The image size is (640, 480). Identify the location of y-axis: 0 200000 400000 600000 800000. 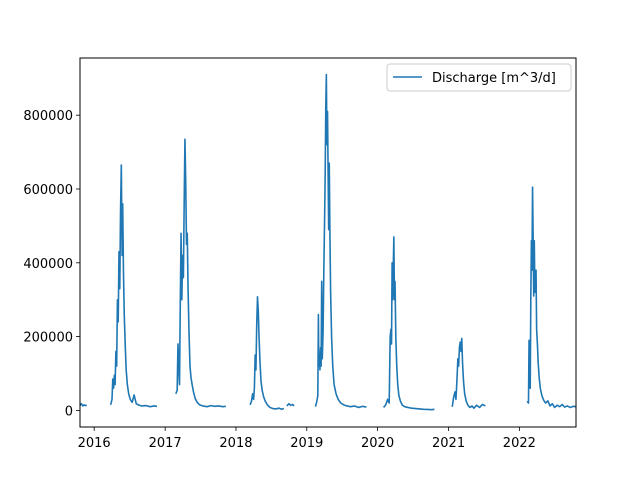
(51, 264).